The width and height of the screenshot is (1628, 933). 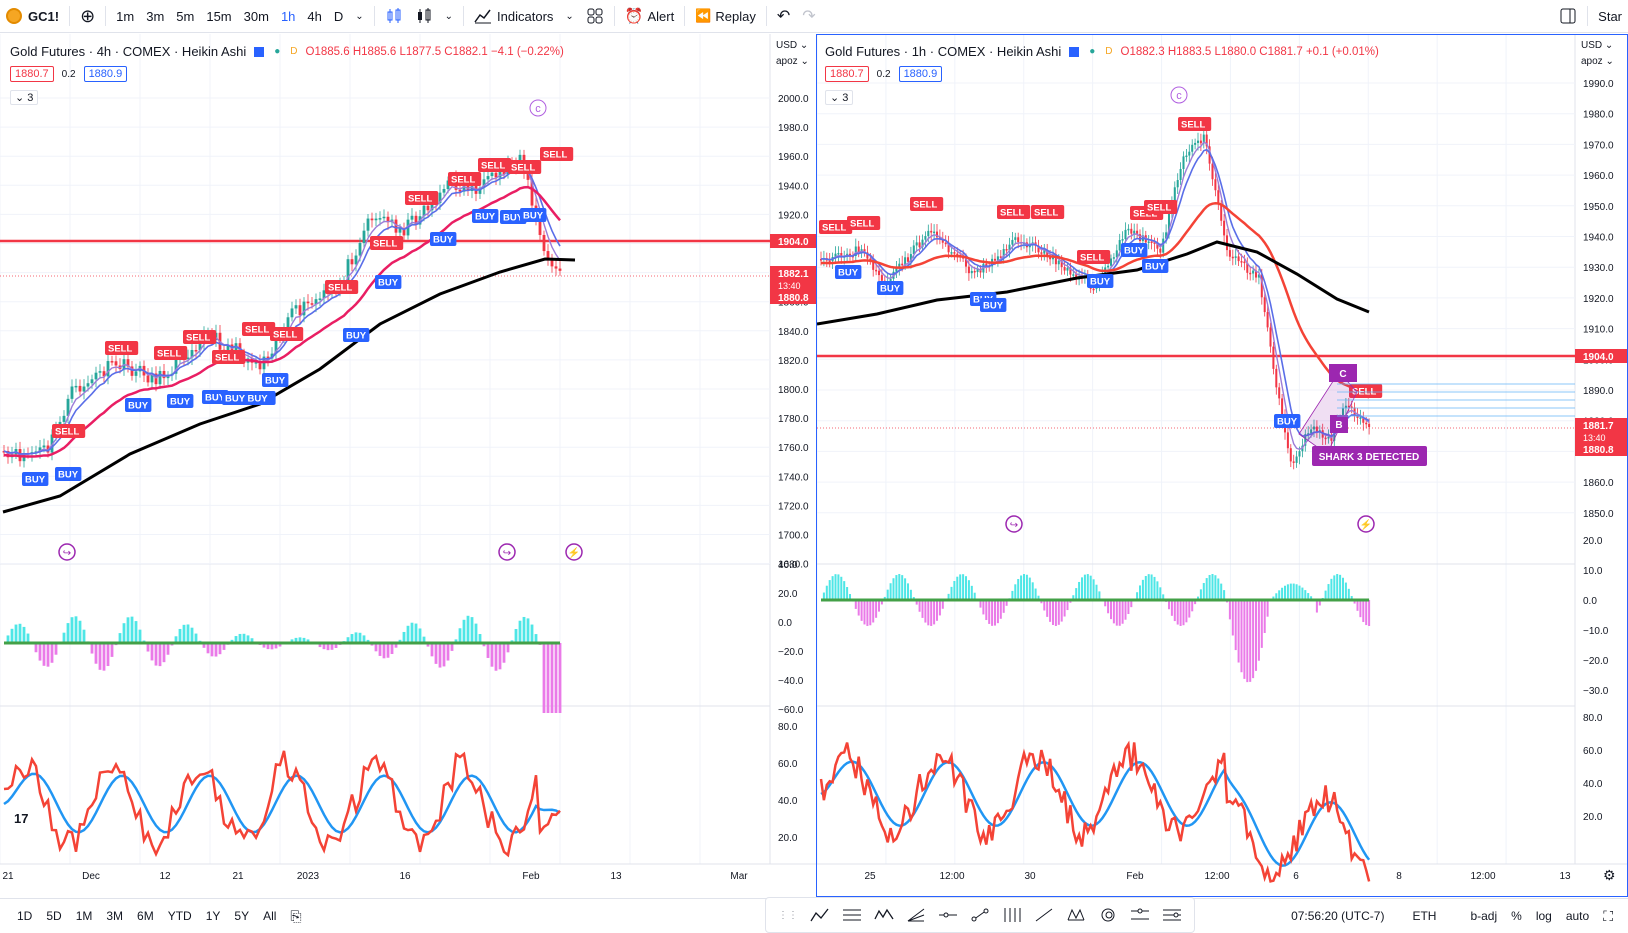 What do you see at coordinates (791, 710) in the screenshot?
I see `oscillator-tick-label: −60.0` at bounding box center [791, 710].